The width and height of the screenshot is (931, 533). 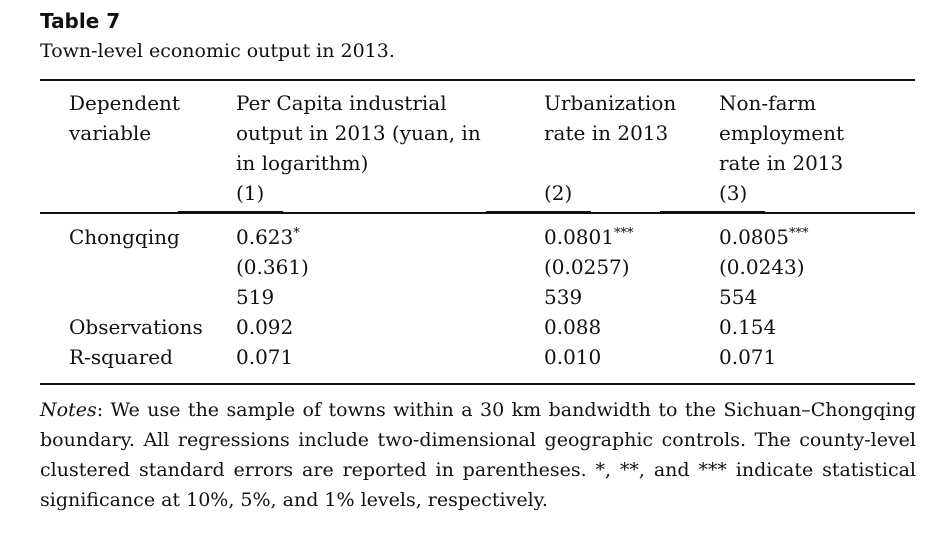 What do you see at coordinates (265, 357) in the screenshot?
I see `rsquared-col1: 0.071` at bounding box center [265, 357].